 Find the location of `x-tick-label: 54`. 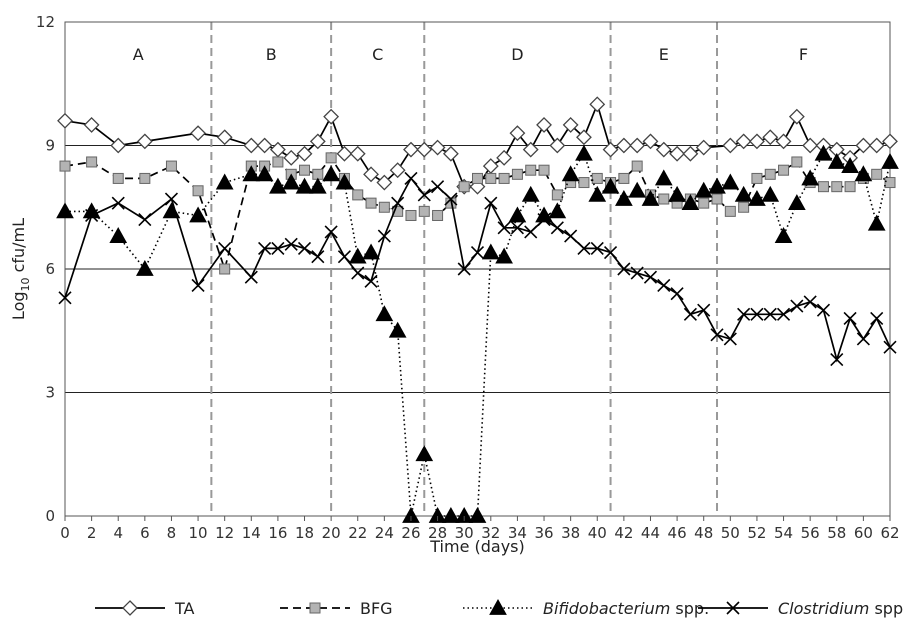

x-tick-label: 54 is located at coordinates (783, 533).